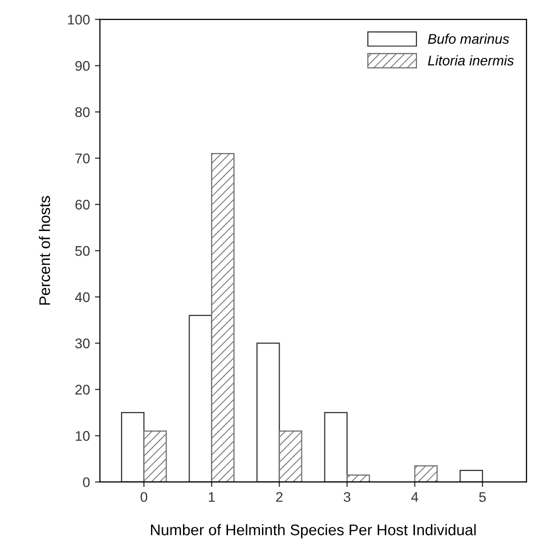 The image size is (540, 554). Describe the element at coordinates (86, 482) in the screenshot. I see `y-tick-label: 0` at that location.